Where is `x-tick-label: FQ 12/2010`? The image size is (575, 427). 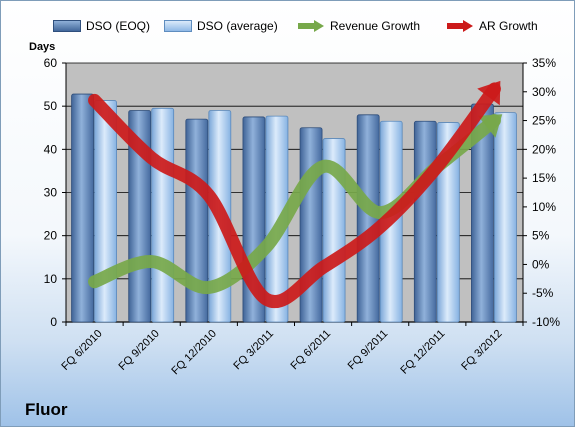 x-tick-label: FQ 12/2010 is located at coordinates (194, 353).